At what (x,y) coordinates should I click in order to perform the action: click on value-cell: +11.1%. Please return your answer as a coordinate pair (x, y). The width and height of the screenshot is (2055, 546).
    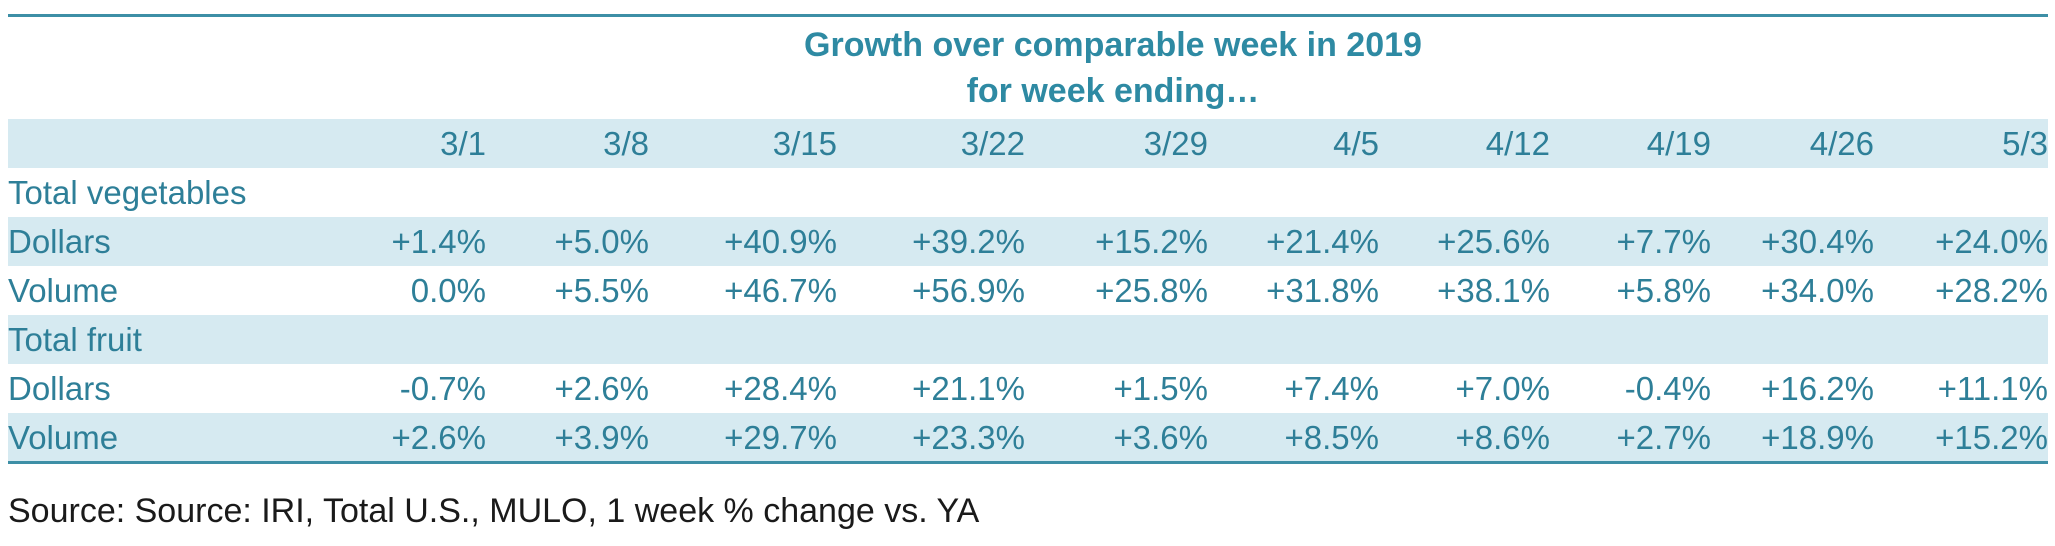
    Looking at the image, I should click on (1992, 388).